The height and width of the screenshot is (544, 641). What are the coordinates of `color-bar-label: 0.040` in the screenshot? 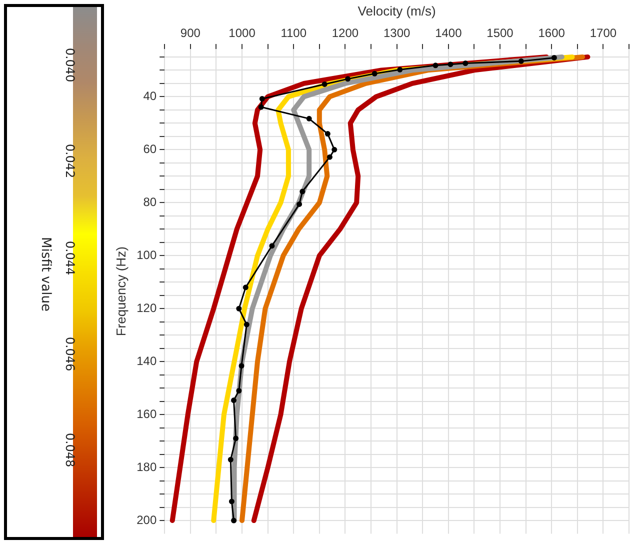 It's located at (70, 65).